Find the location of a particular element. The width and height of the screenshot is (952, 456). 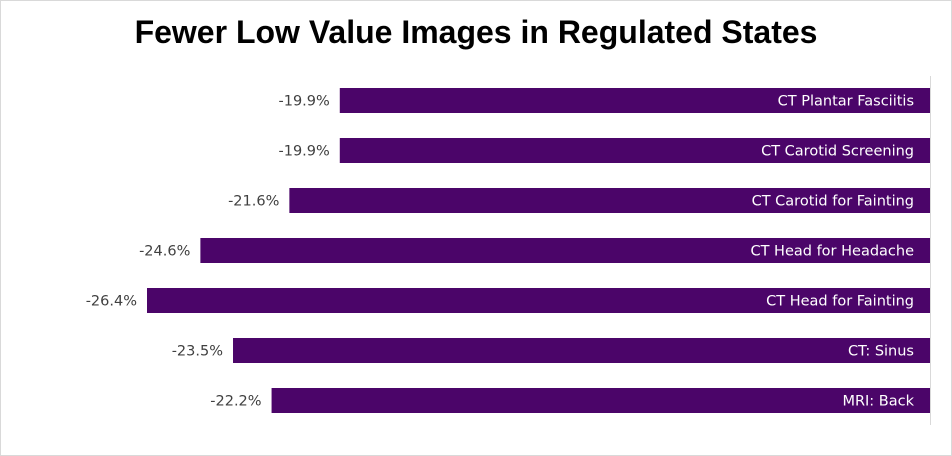

category-label: CT Carotid Screening is located at coordinates (837, 152).